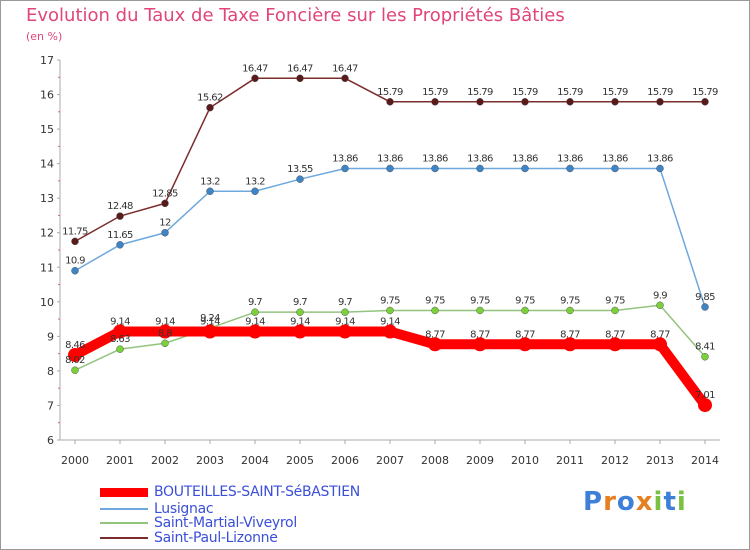 This screenshot has width=750, height=550. What do you see at coordinates (345, 460) in the screenshot?
I see `x-tick-label: 2006` at bounding box center [345, 460].